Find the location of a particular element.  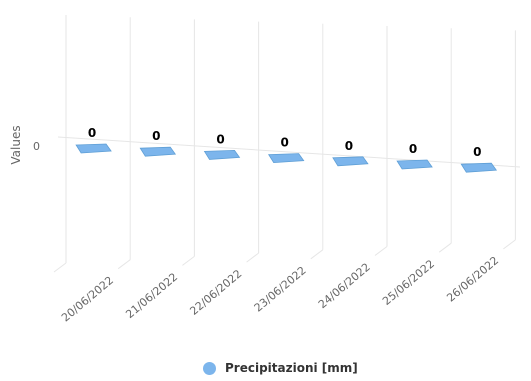

bar-23/06/2022 is located at coordinates (286, 158).